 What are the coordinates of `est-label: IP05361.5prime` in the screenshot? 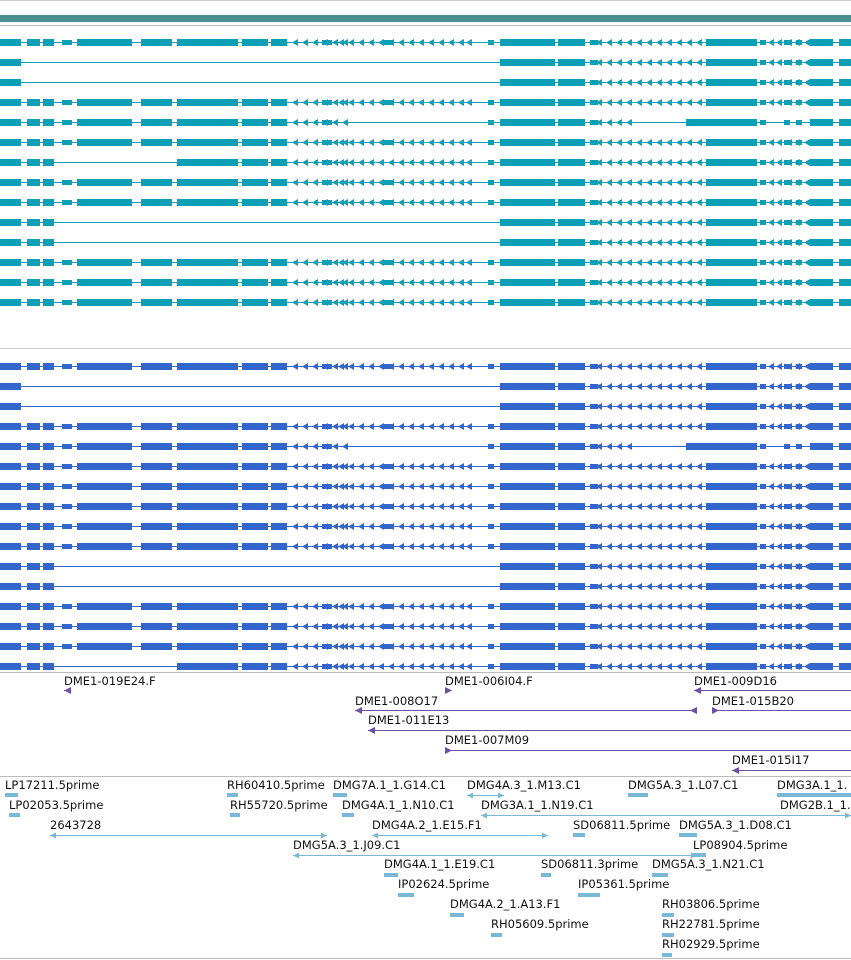 It's located at (623, 884).